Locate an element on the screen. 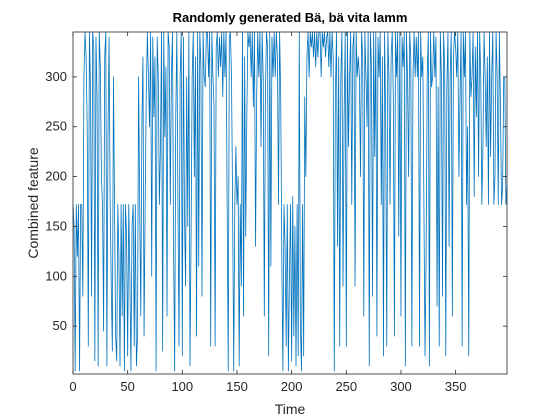 This screenshot has height=420, width=560. x-tick-label: 250 is located at coordinates (346, 386).